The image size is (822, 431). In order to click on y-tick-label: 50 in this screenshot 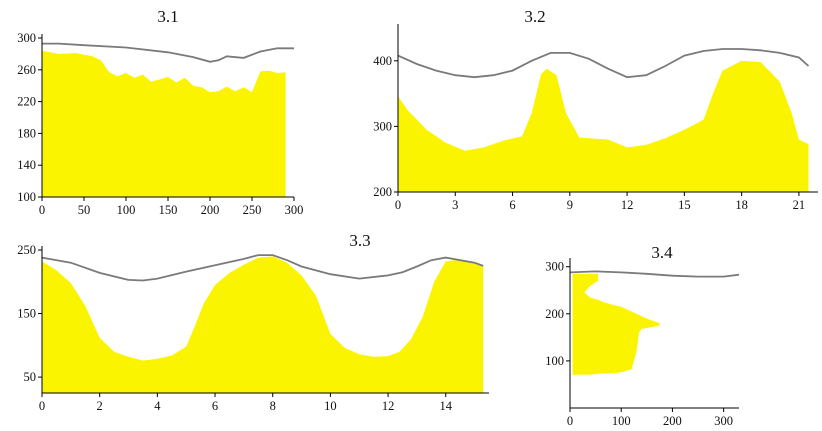, I will do `click(30, 377)`.